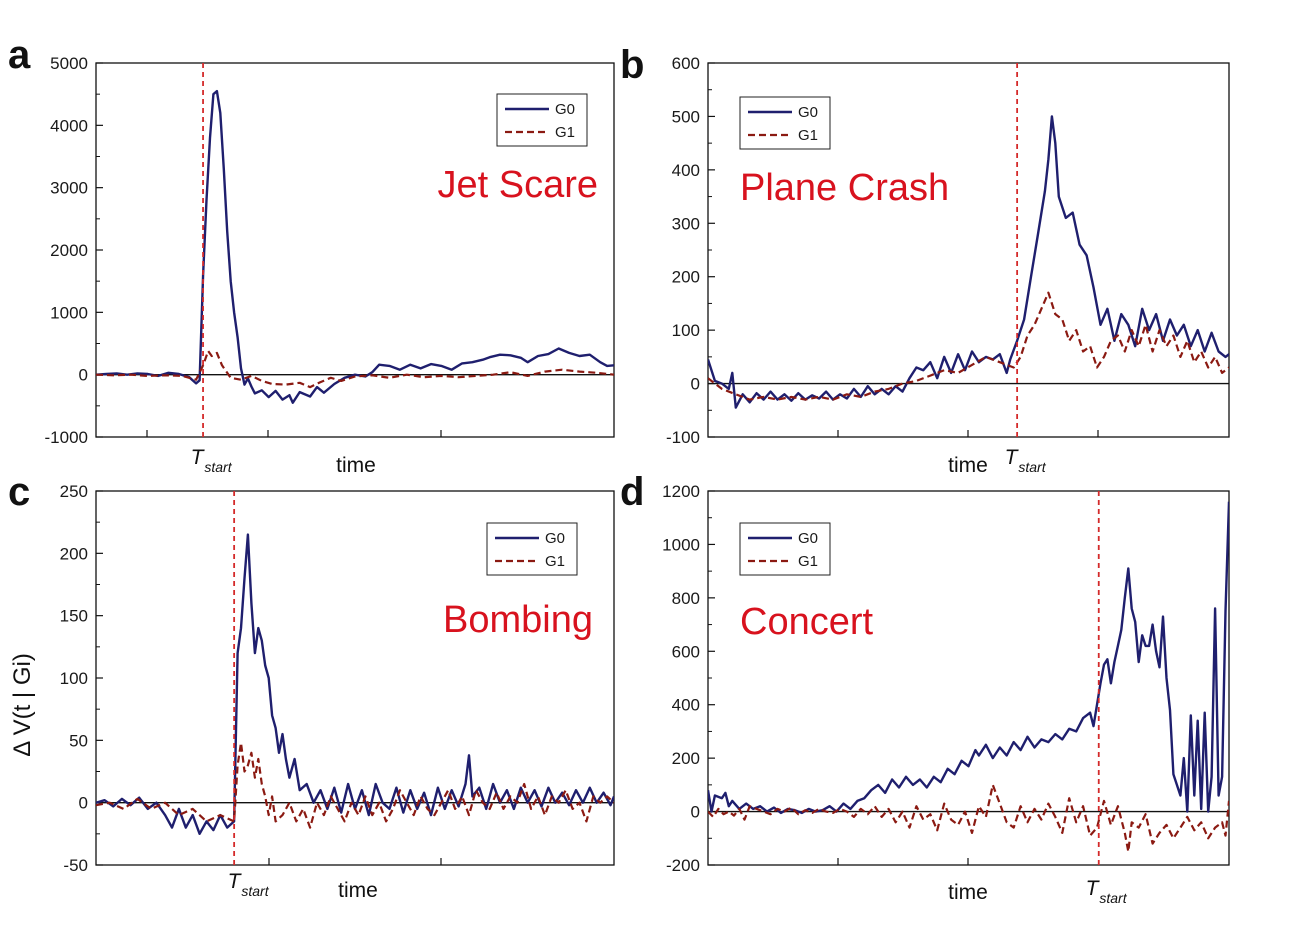  What do you see at coordinates (69, 188) in the screenshot?
I see `y-tick-label: 3000` at bounding box center [69, 188].